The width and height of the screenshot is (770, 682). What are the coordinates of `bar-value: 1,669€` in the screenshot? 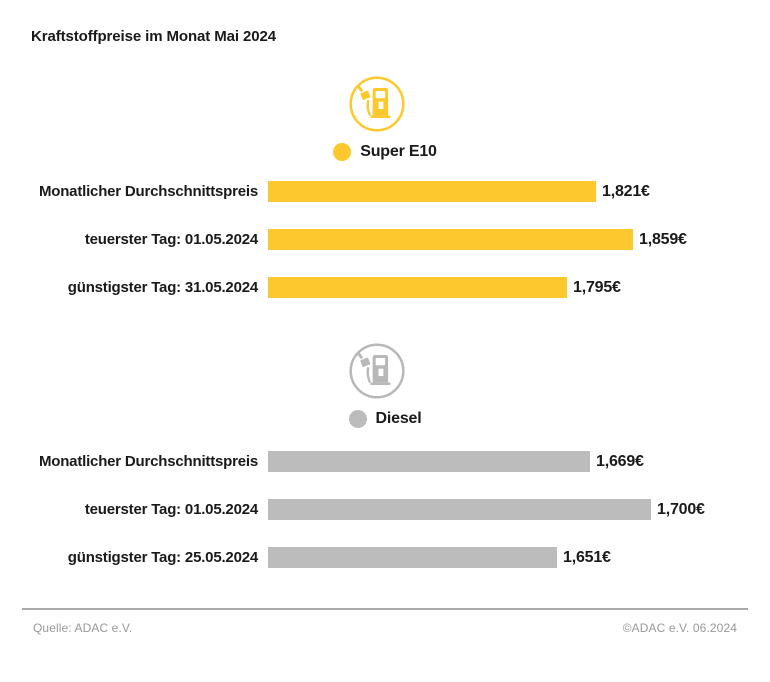 It's located at (620, 461).